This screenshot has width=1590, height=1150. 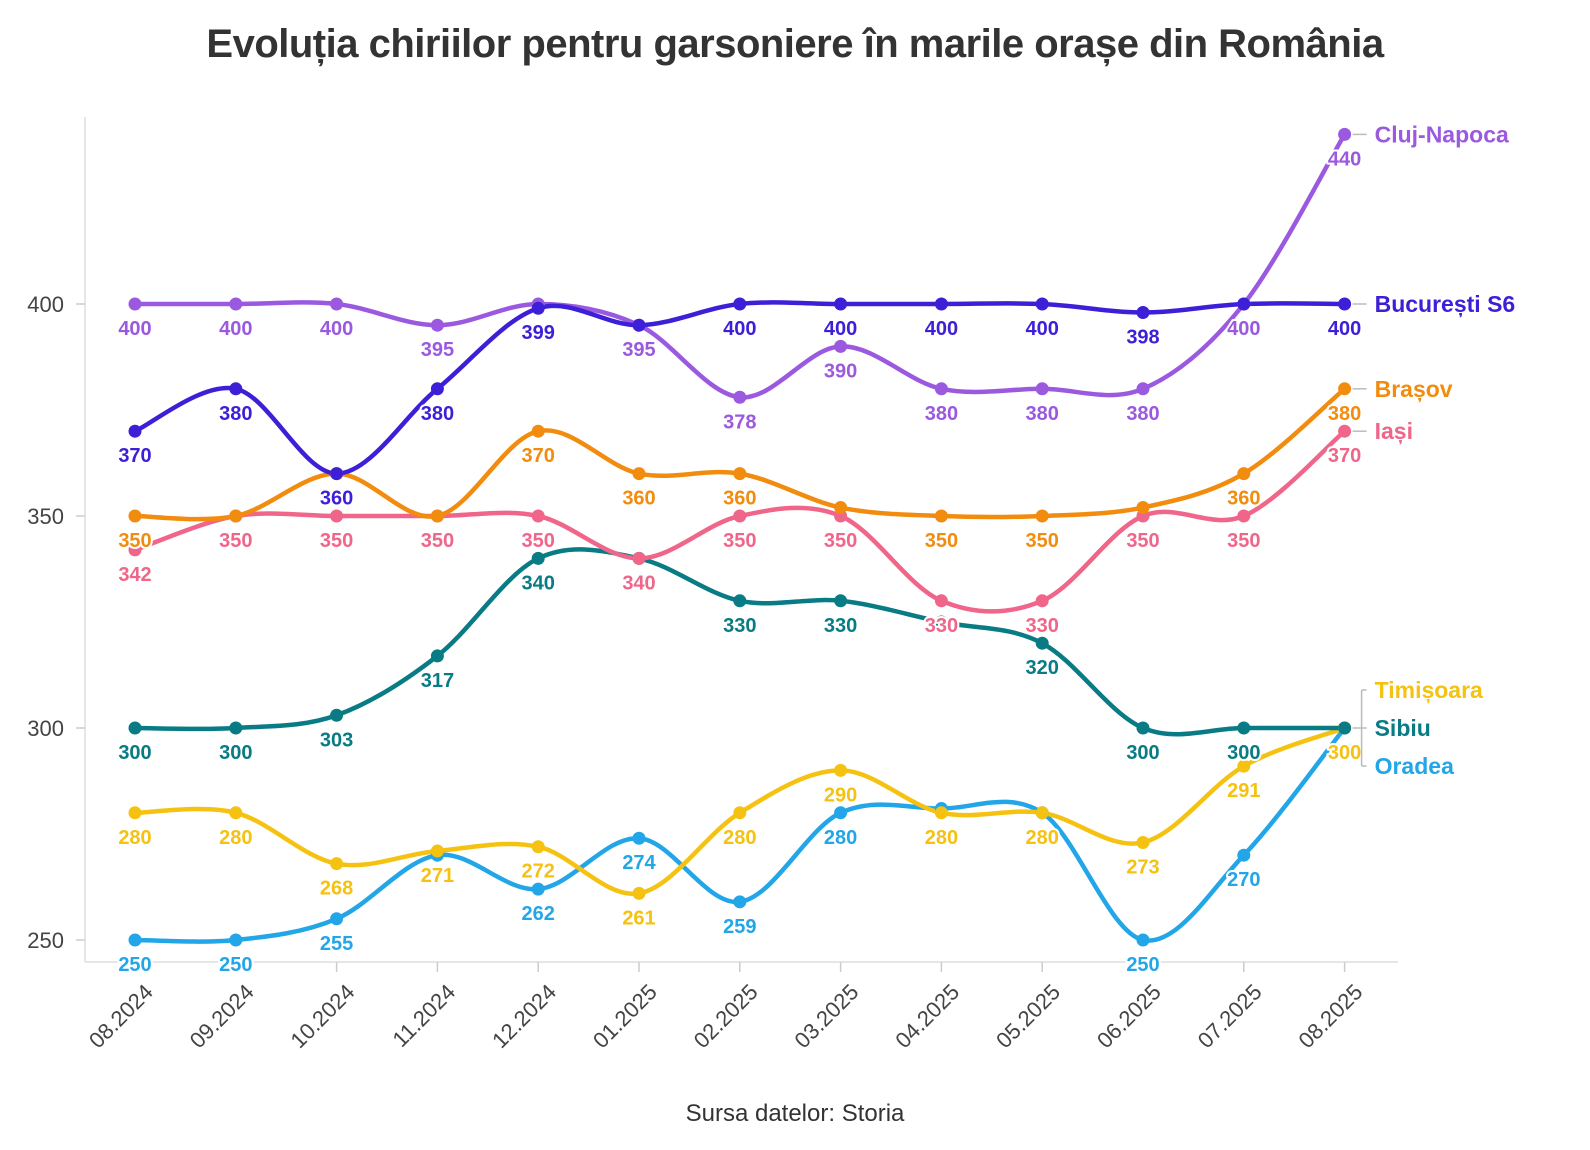 What do you see at coordinates (795, 1113) in the screenshot?
I see `chart-source: Sursa datelor: Storia` at bounding box center [795, 1113].